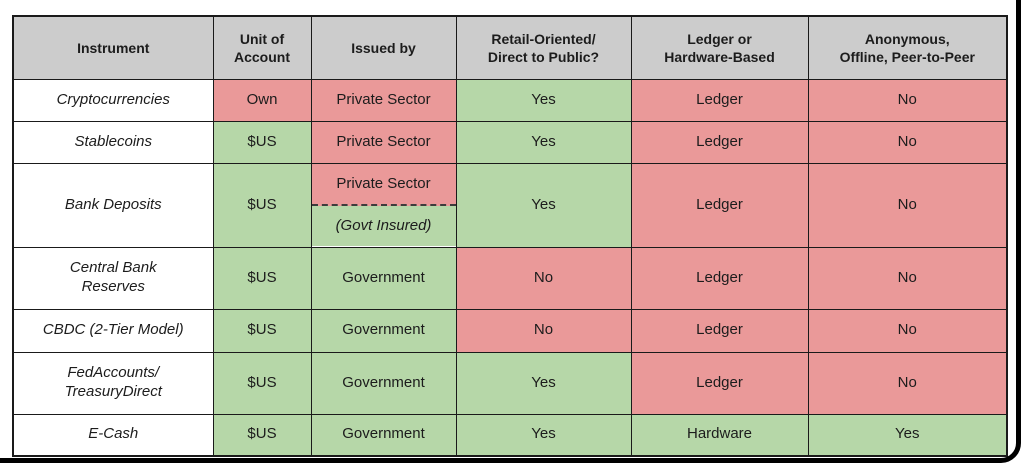 The image size is (1025, 474). What do you see at coordinates (262, 100) in the screenshot?
I see `value-cell: Own` at bounding box center [262, 100].